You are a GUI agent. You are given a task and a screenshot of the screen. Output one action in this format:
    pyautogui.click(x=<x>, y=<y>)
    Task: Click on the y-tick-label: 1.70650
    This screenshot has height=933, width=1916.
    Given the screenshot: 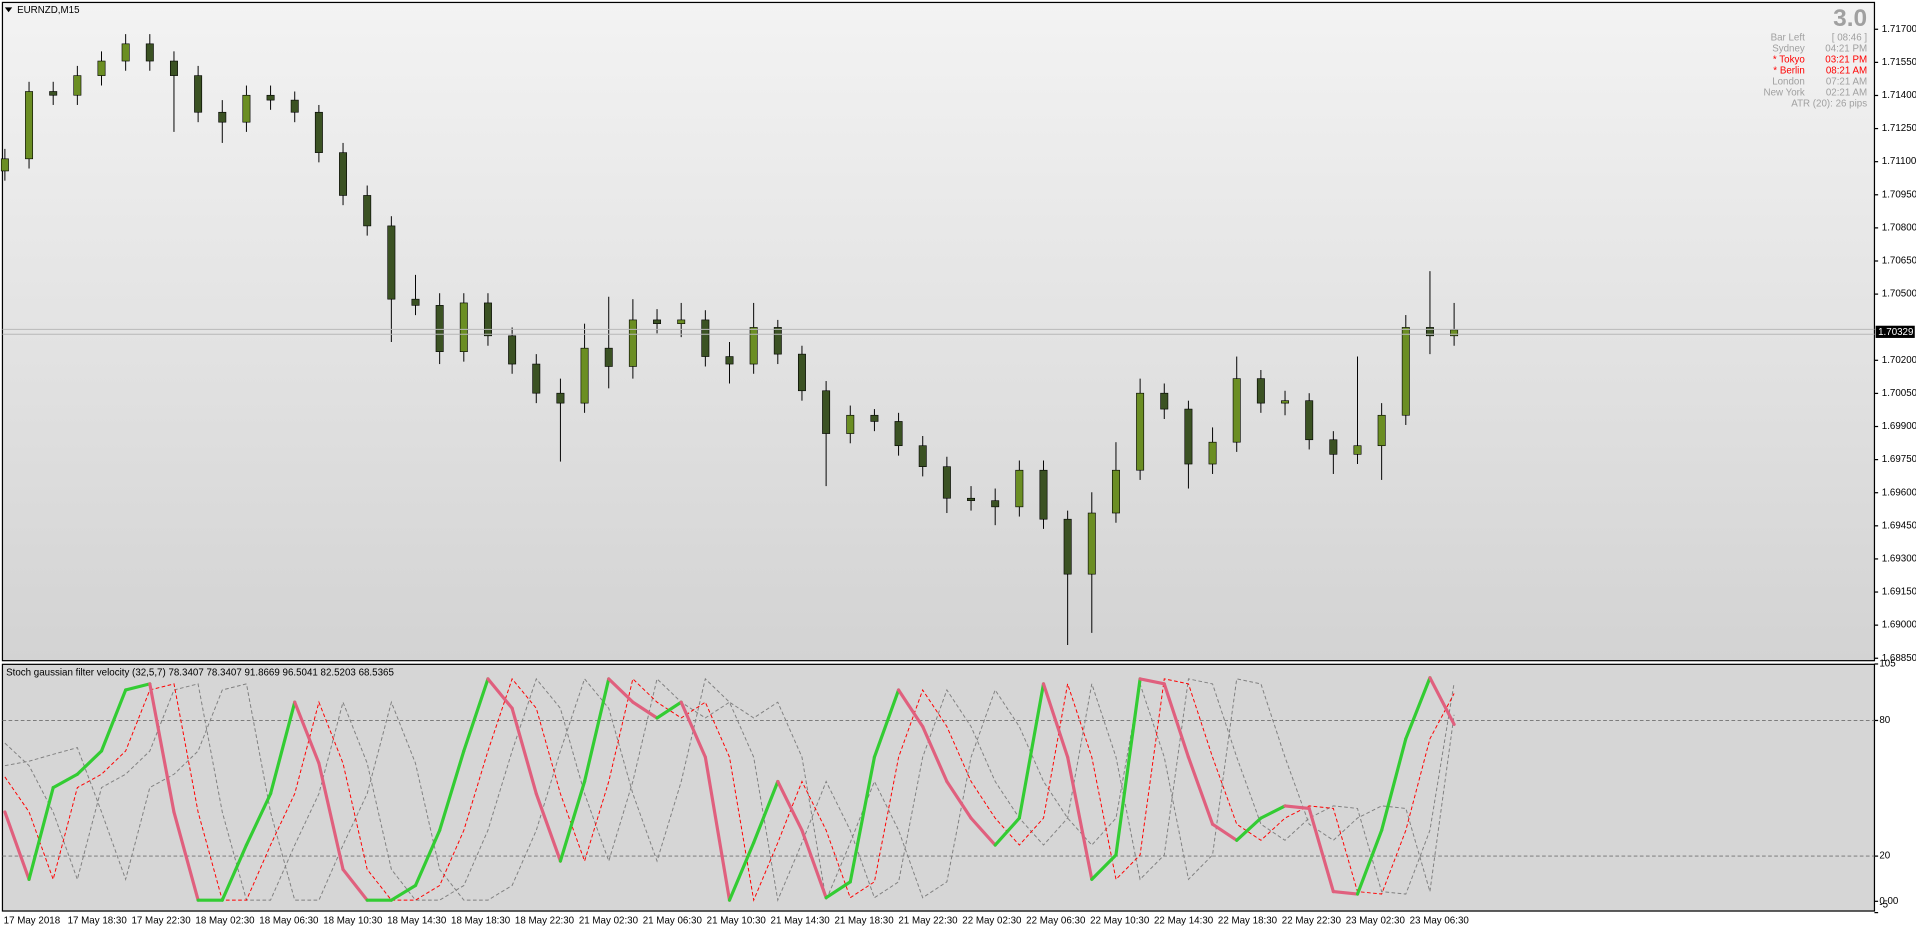 What is the action you would take?
    pyautogui.click(x=1899, y=261)
    